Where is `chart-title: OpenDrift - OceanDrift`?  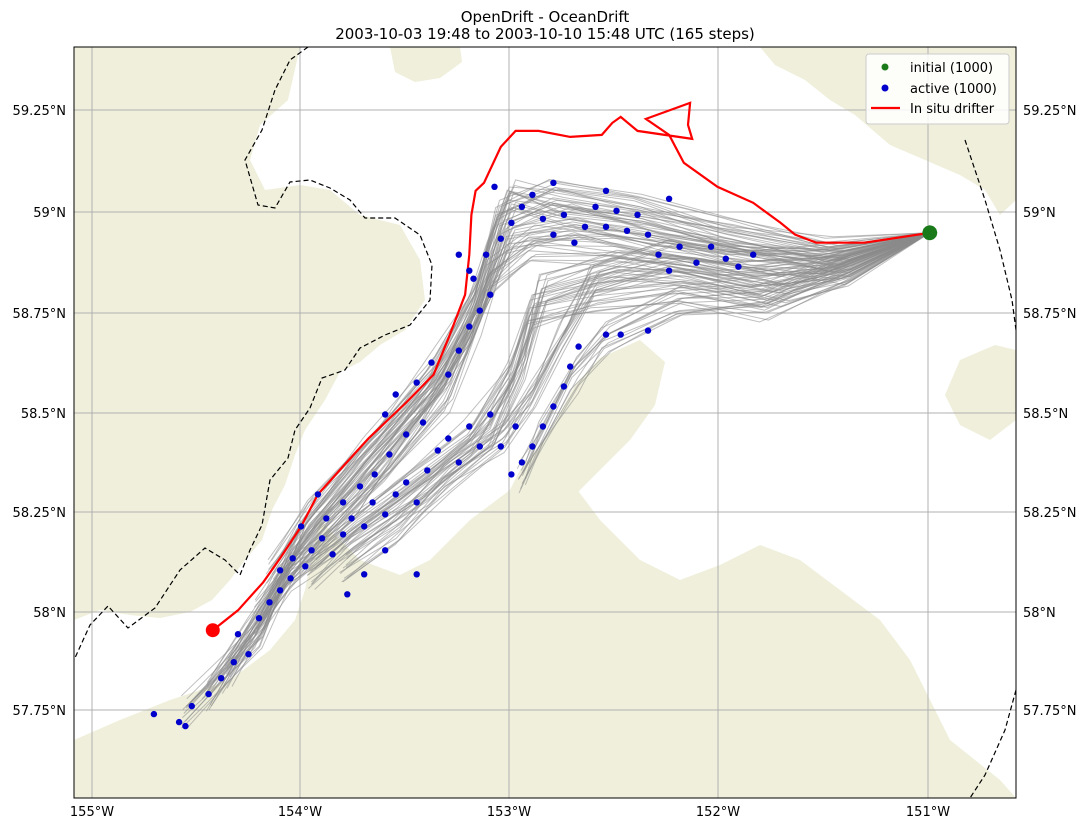 chart-title: OpenDrift - OceanDrift is located at coordinates (545, 17).